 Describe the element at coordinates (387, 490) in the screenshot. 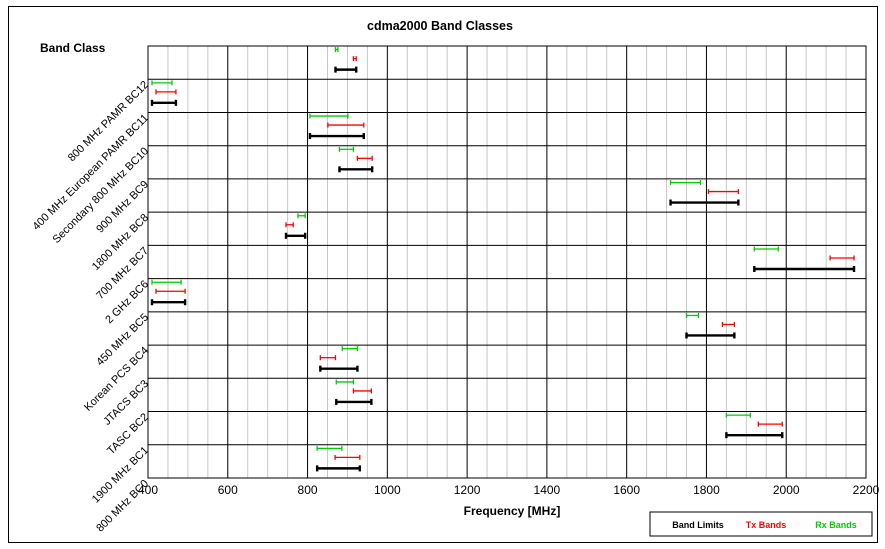

I see `x-tick-label: 1000` at that location.